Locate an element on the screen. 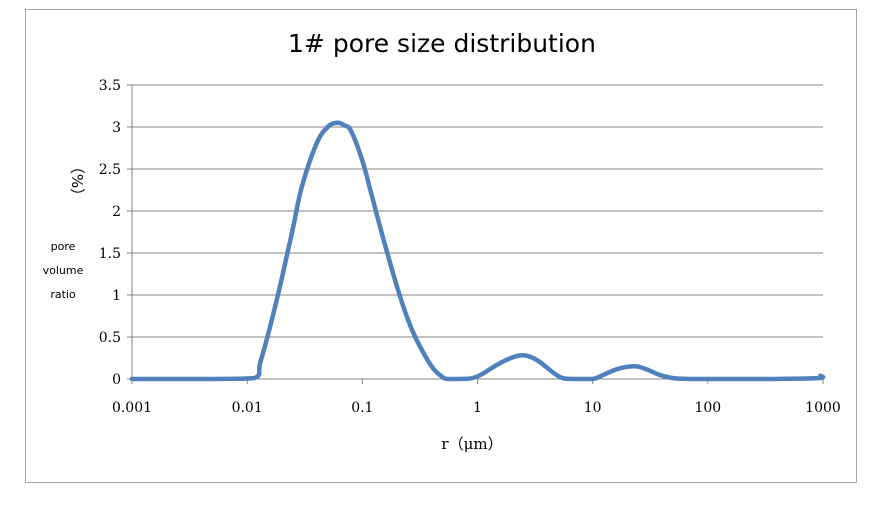  y-axis-unit: （%） is located at coordinates (77, 181).